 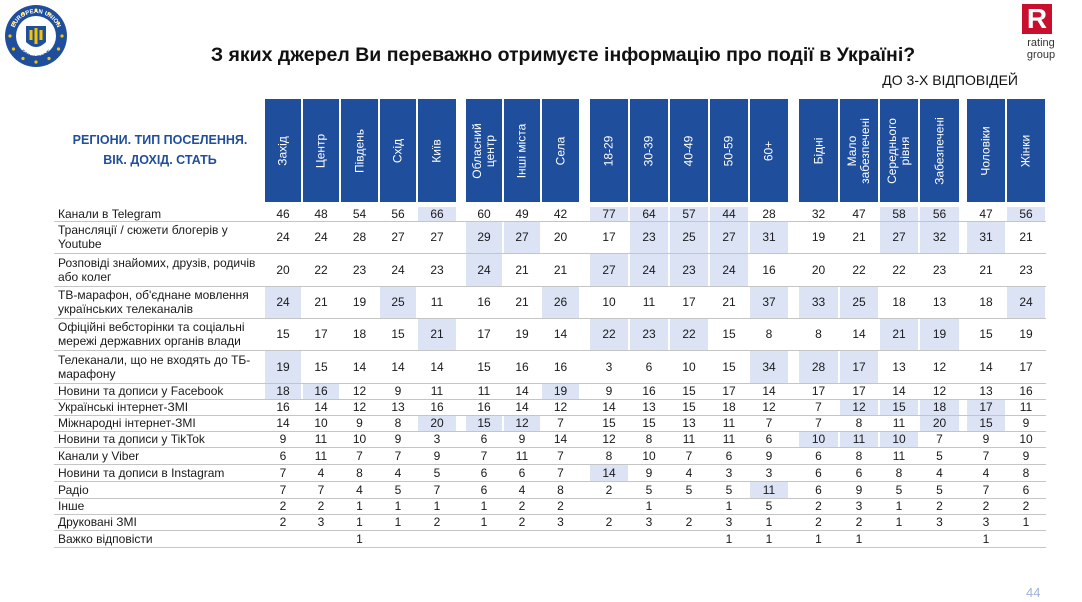 What do you see at coordinates (359, 214) in the screenshot?
I see `table-cell: 54` at bounding box center [359, 214].